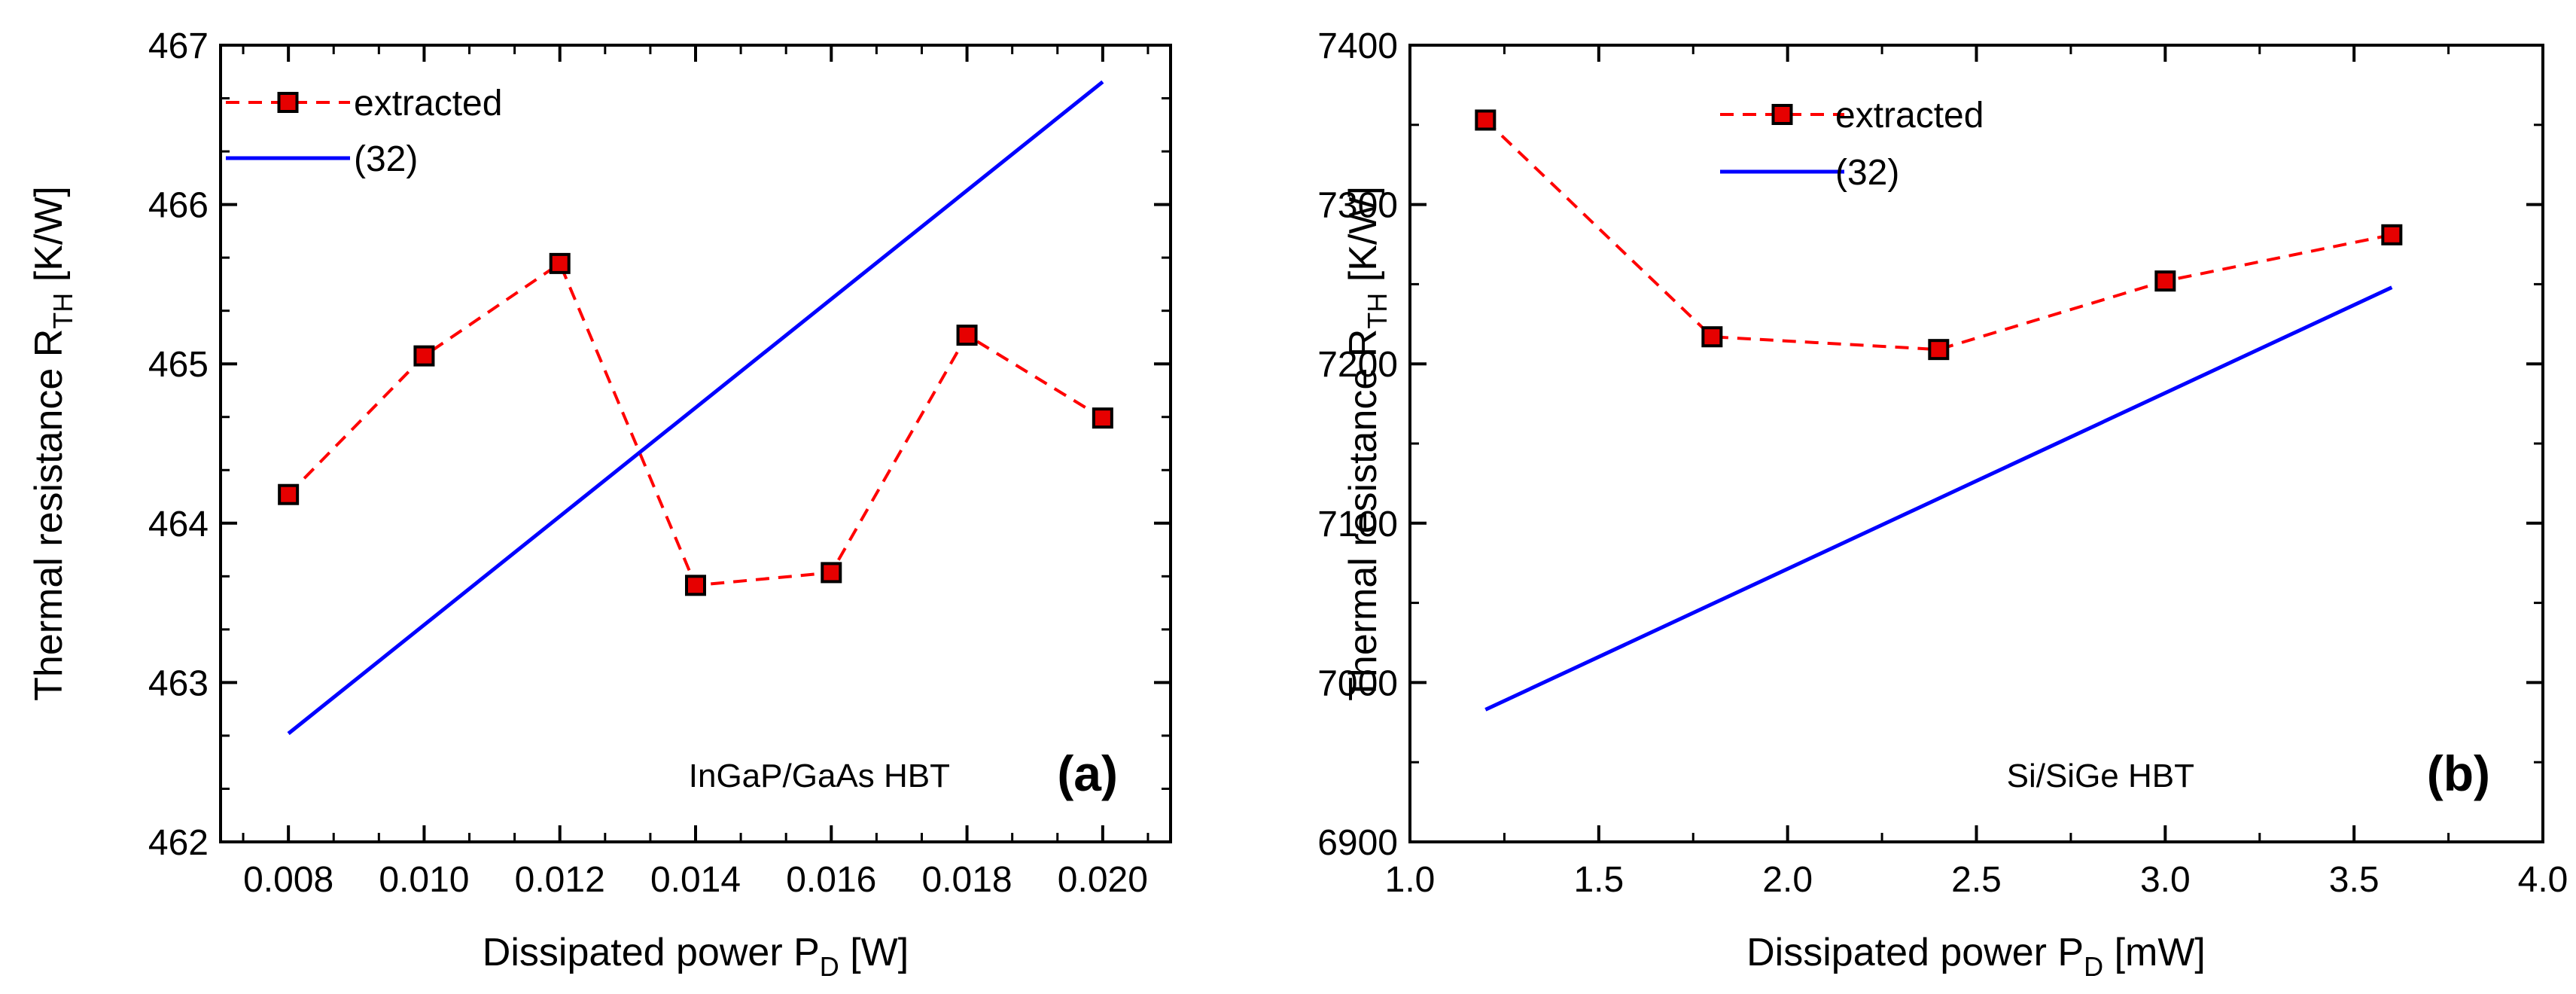 The width and height of the screenshot is (2576, 994). What do you see at coordinates (1411, 880) in the screenshot?
I see `panel-b-x-tick-label: 1.0` at bounding box center [1411, 880].